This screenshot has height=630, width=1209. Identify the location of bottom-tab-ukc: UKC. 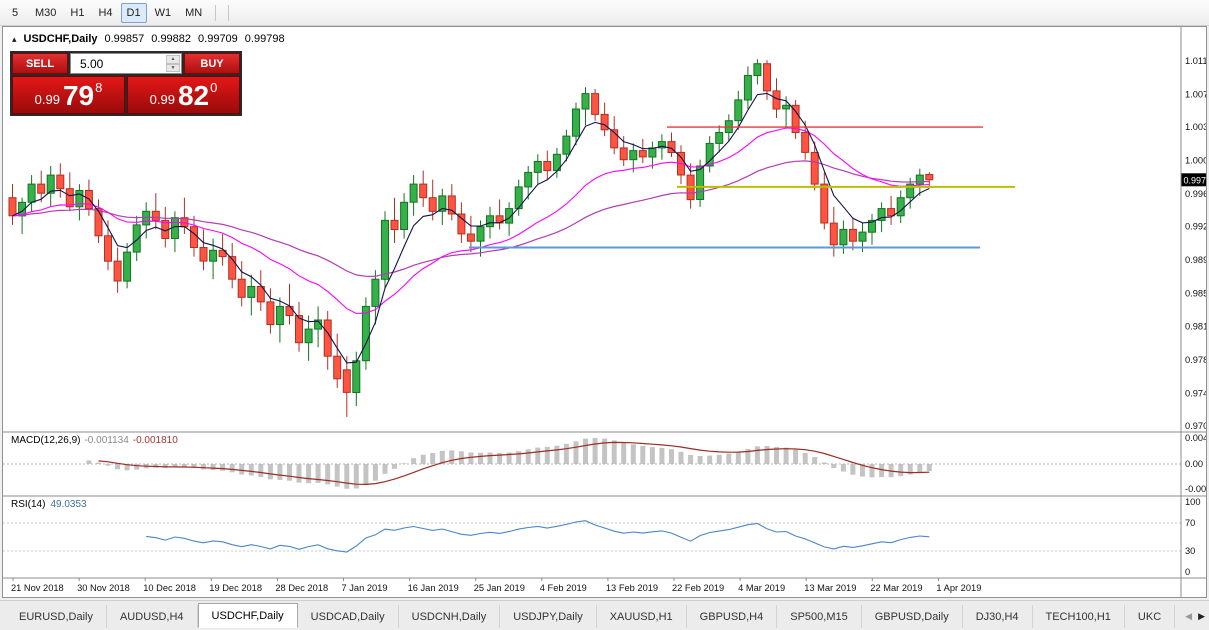
(1150, 616).